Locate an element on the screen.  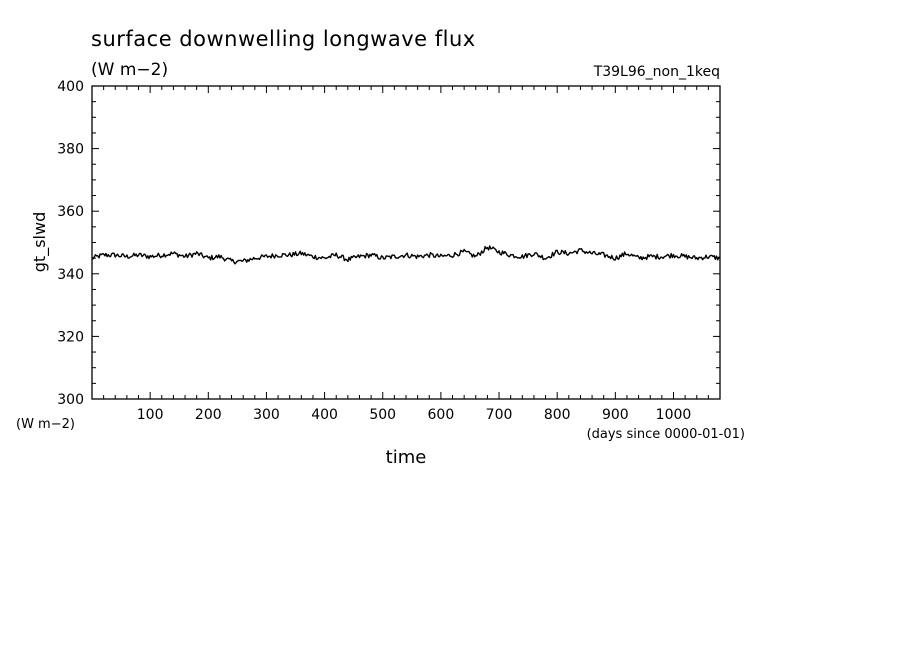
x-tick-label: 500 is located at coordinates (382, 415).